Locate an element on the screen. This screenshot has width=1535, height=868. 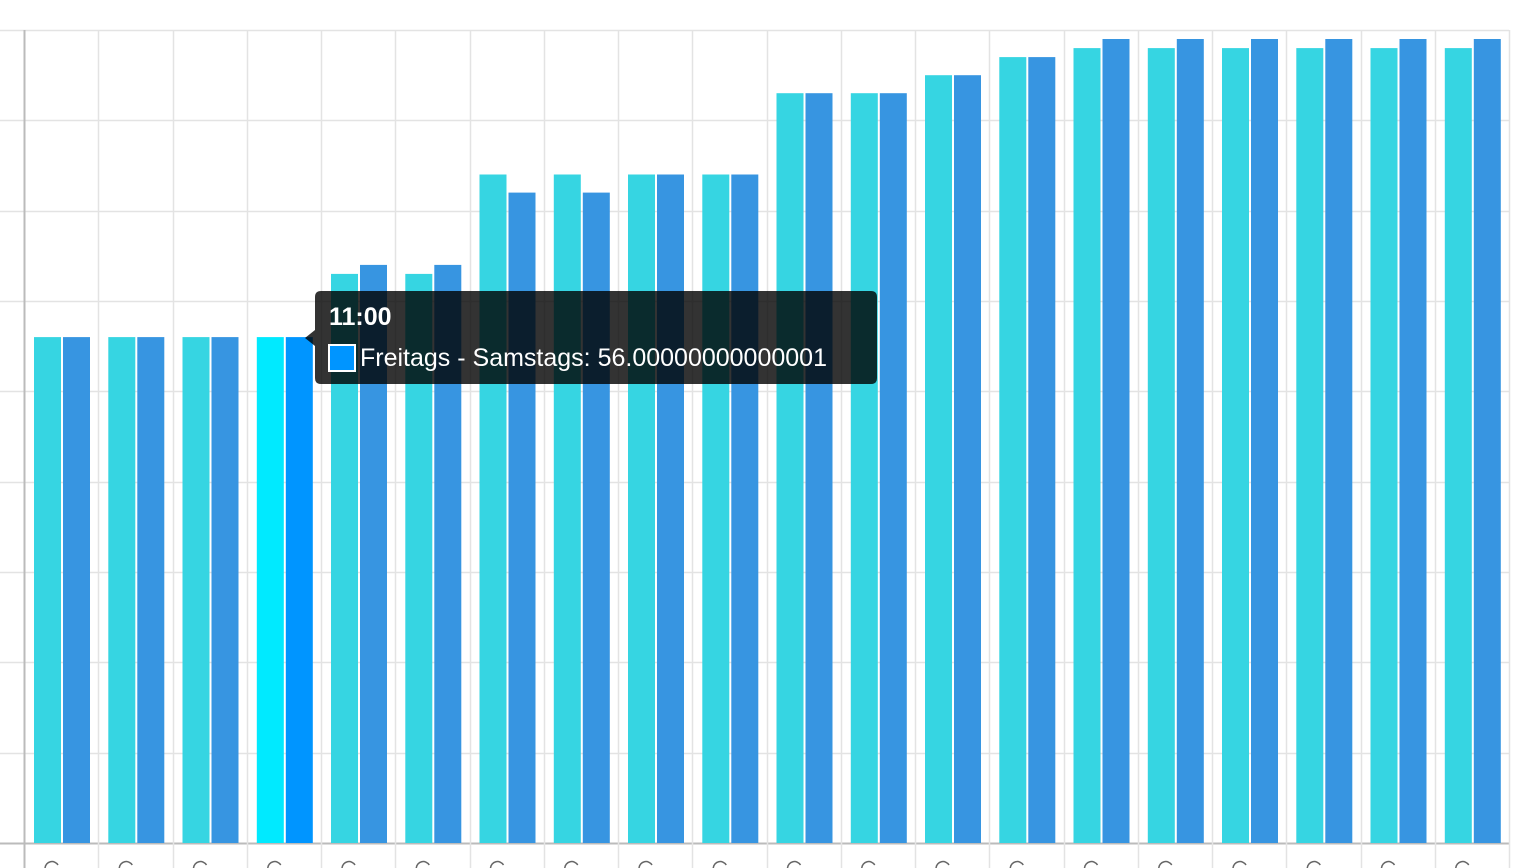
tooltip-swatch is located at coordinates (342, 358).